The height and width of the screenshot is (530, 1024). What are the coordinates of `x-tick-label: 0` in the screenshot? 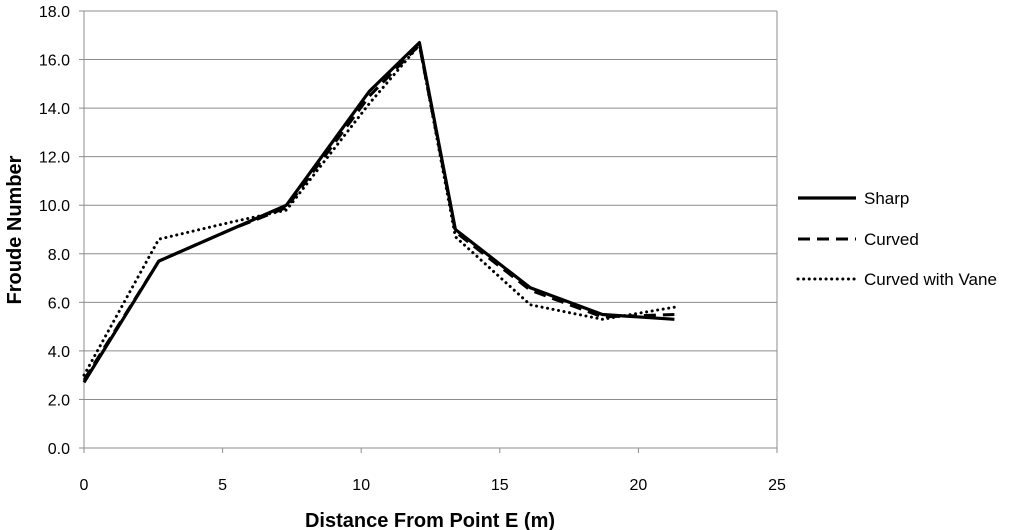 It's located at (84, 485).